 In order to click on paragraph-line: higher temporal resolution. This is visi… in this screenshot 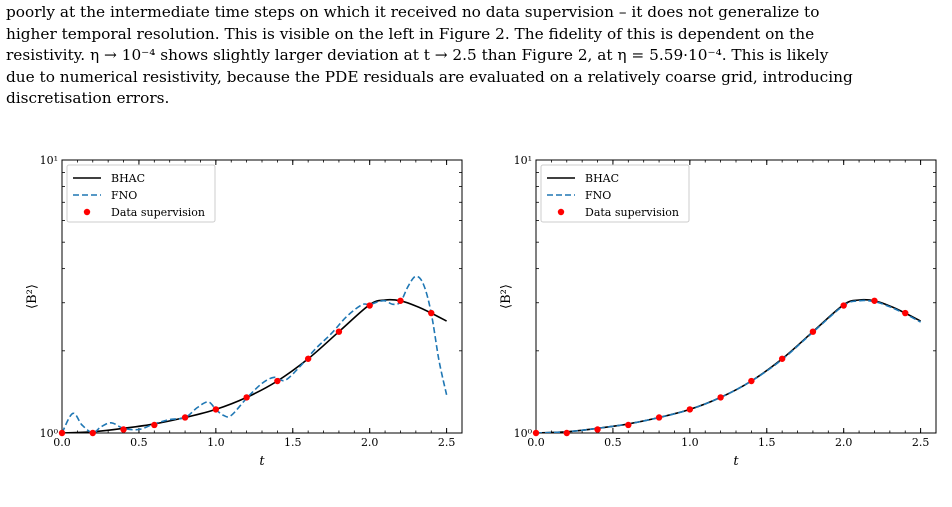, I will do `click(410, 33)`.